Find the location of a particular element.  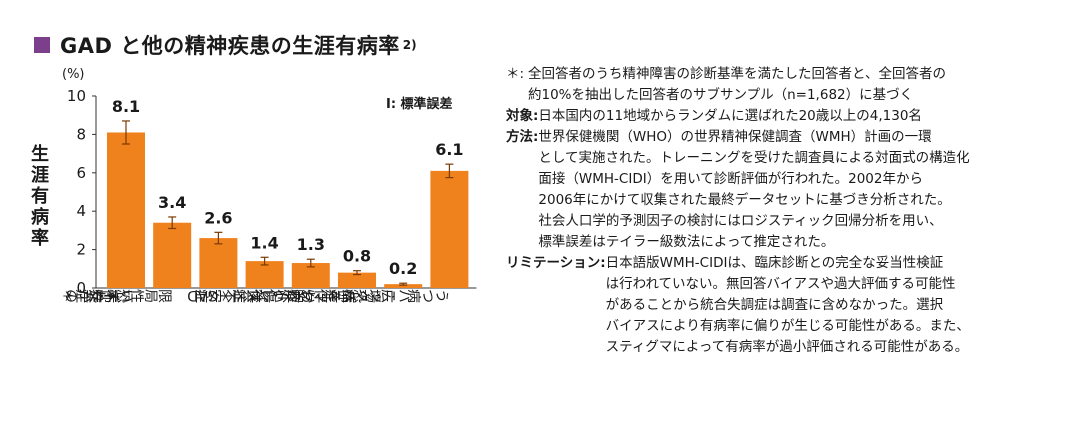

limitation-line: があることから統合失調症は調査に含めなかった。選択 is located at coordinates (774, 305).